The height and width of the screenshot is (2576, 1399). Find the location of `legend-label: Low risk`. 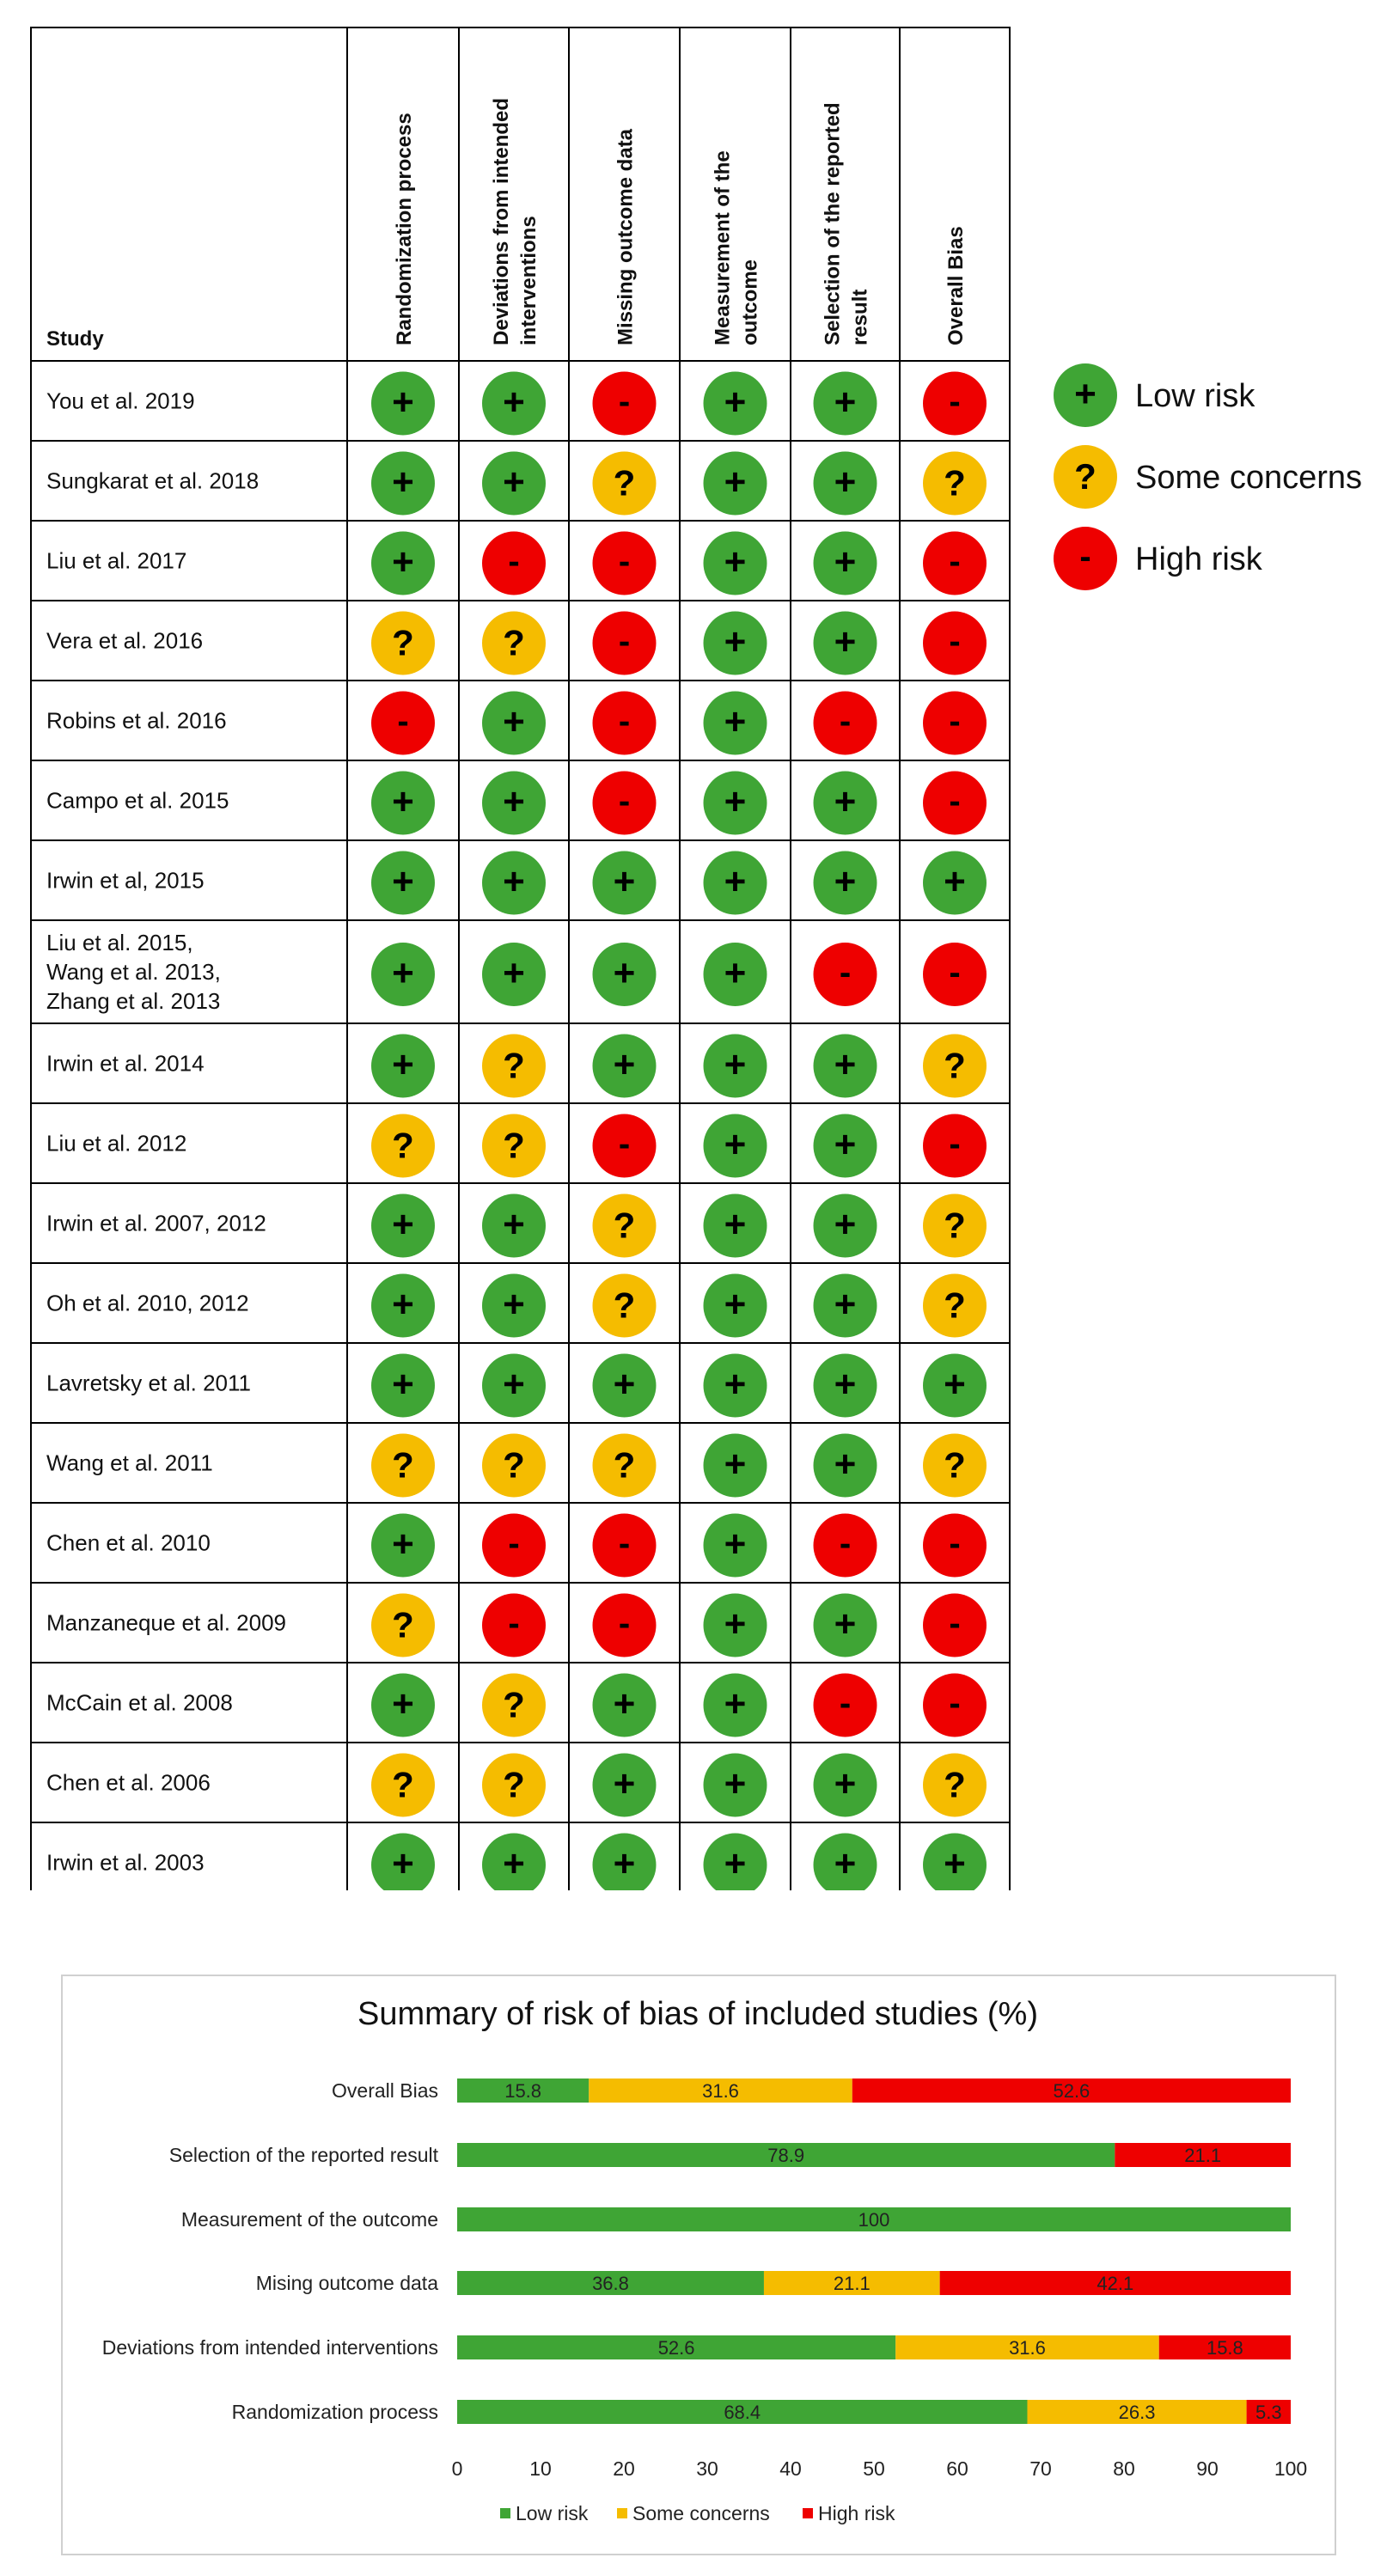

legend-label: Low risk is located at coordinates (552, 2513).